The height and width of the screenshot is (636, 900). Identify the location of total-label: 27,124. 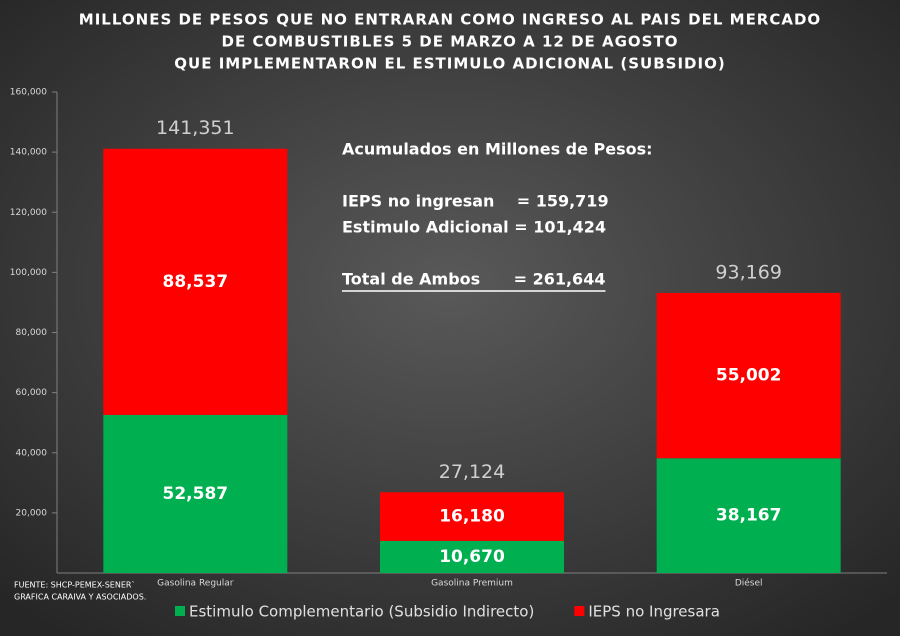
(472, 472).